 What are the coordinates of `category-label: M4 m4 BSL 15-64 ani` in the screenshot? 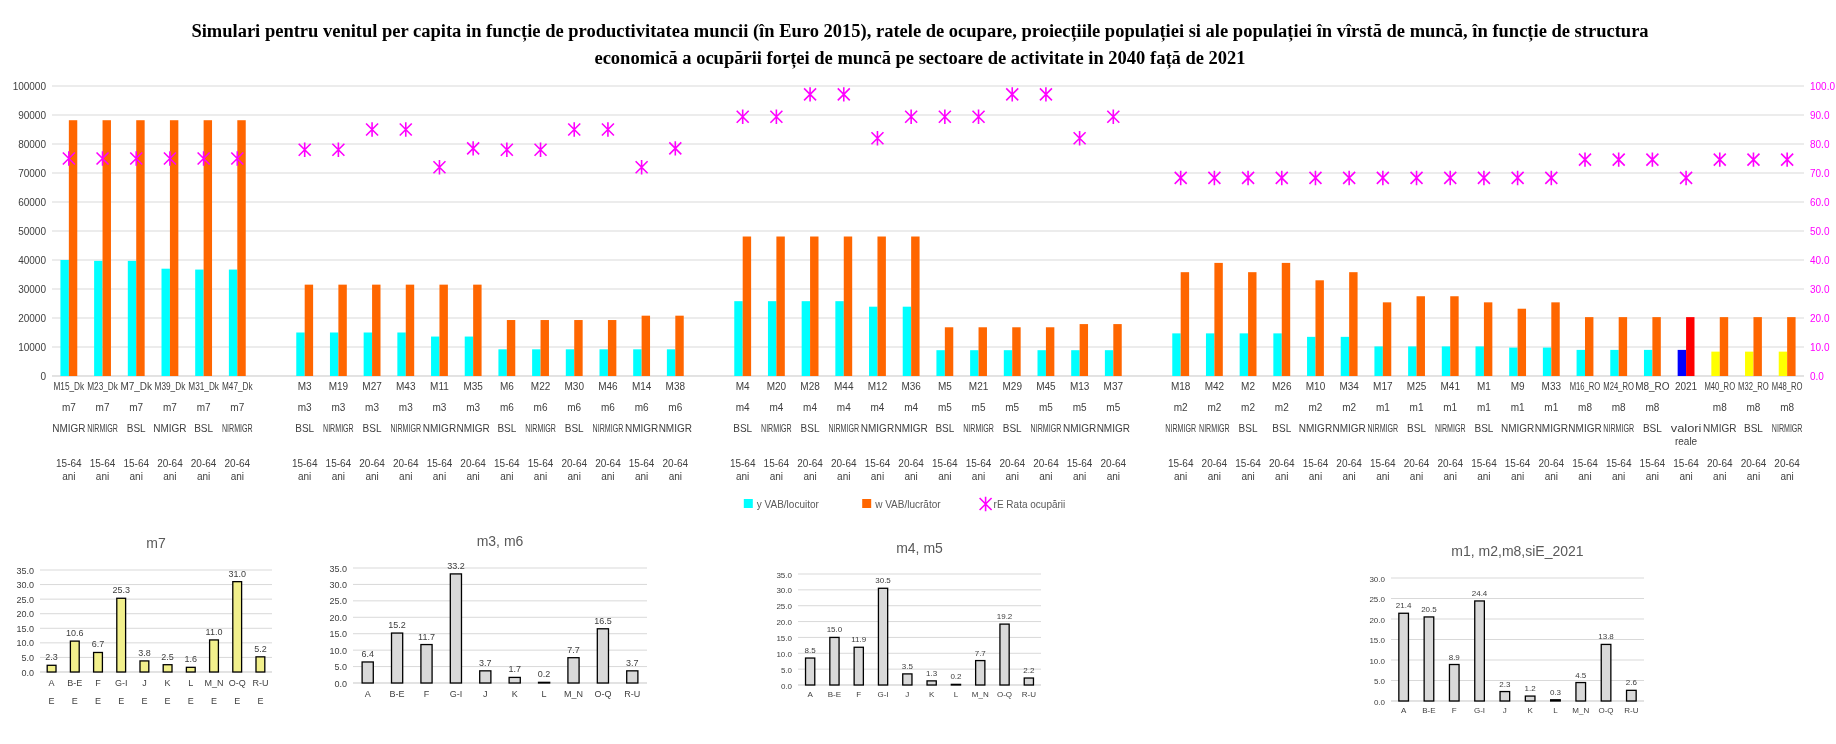 It's located at (742, 431).